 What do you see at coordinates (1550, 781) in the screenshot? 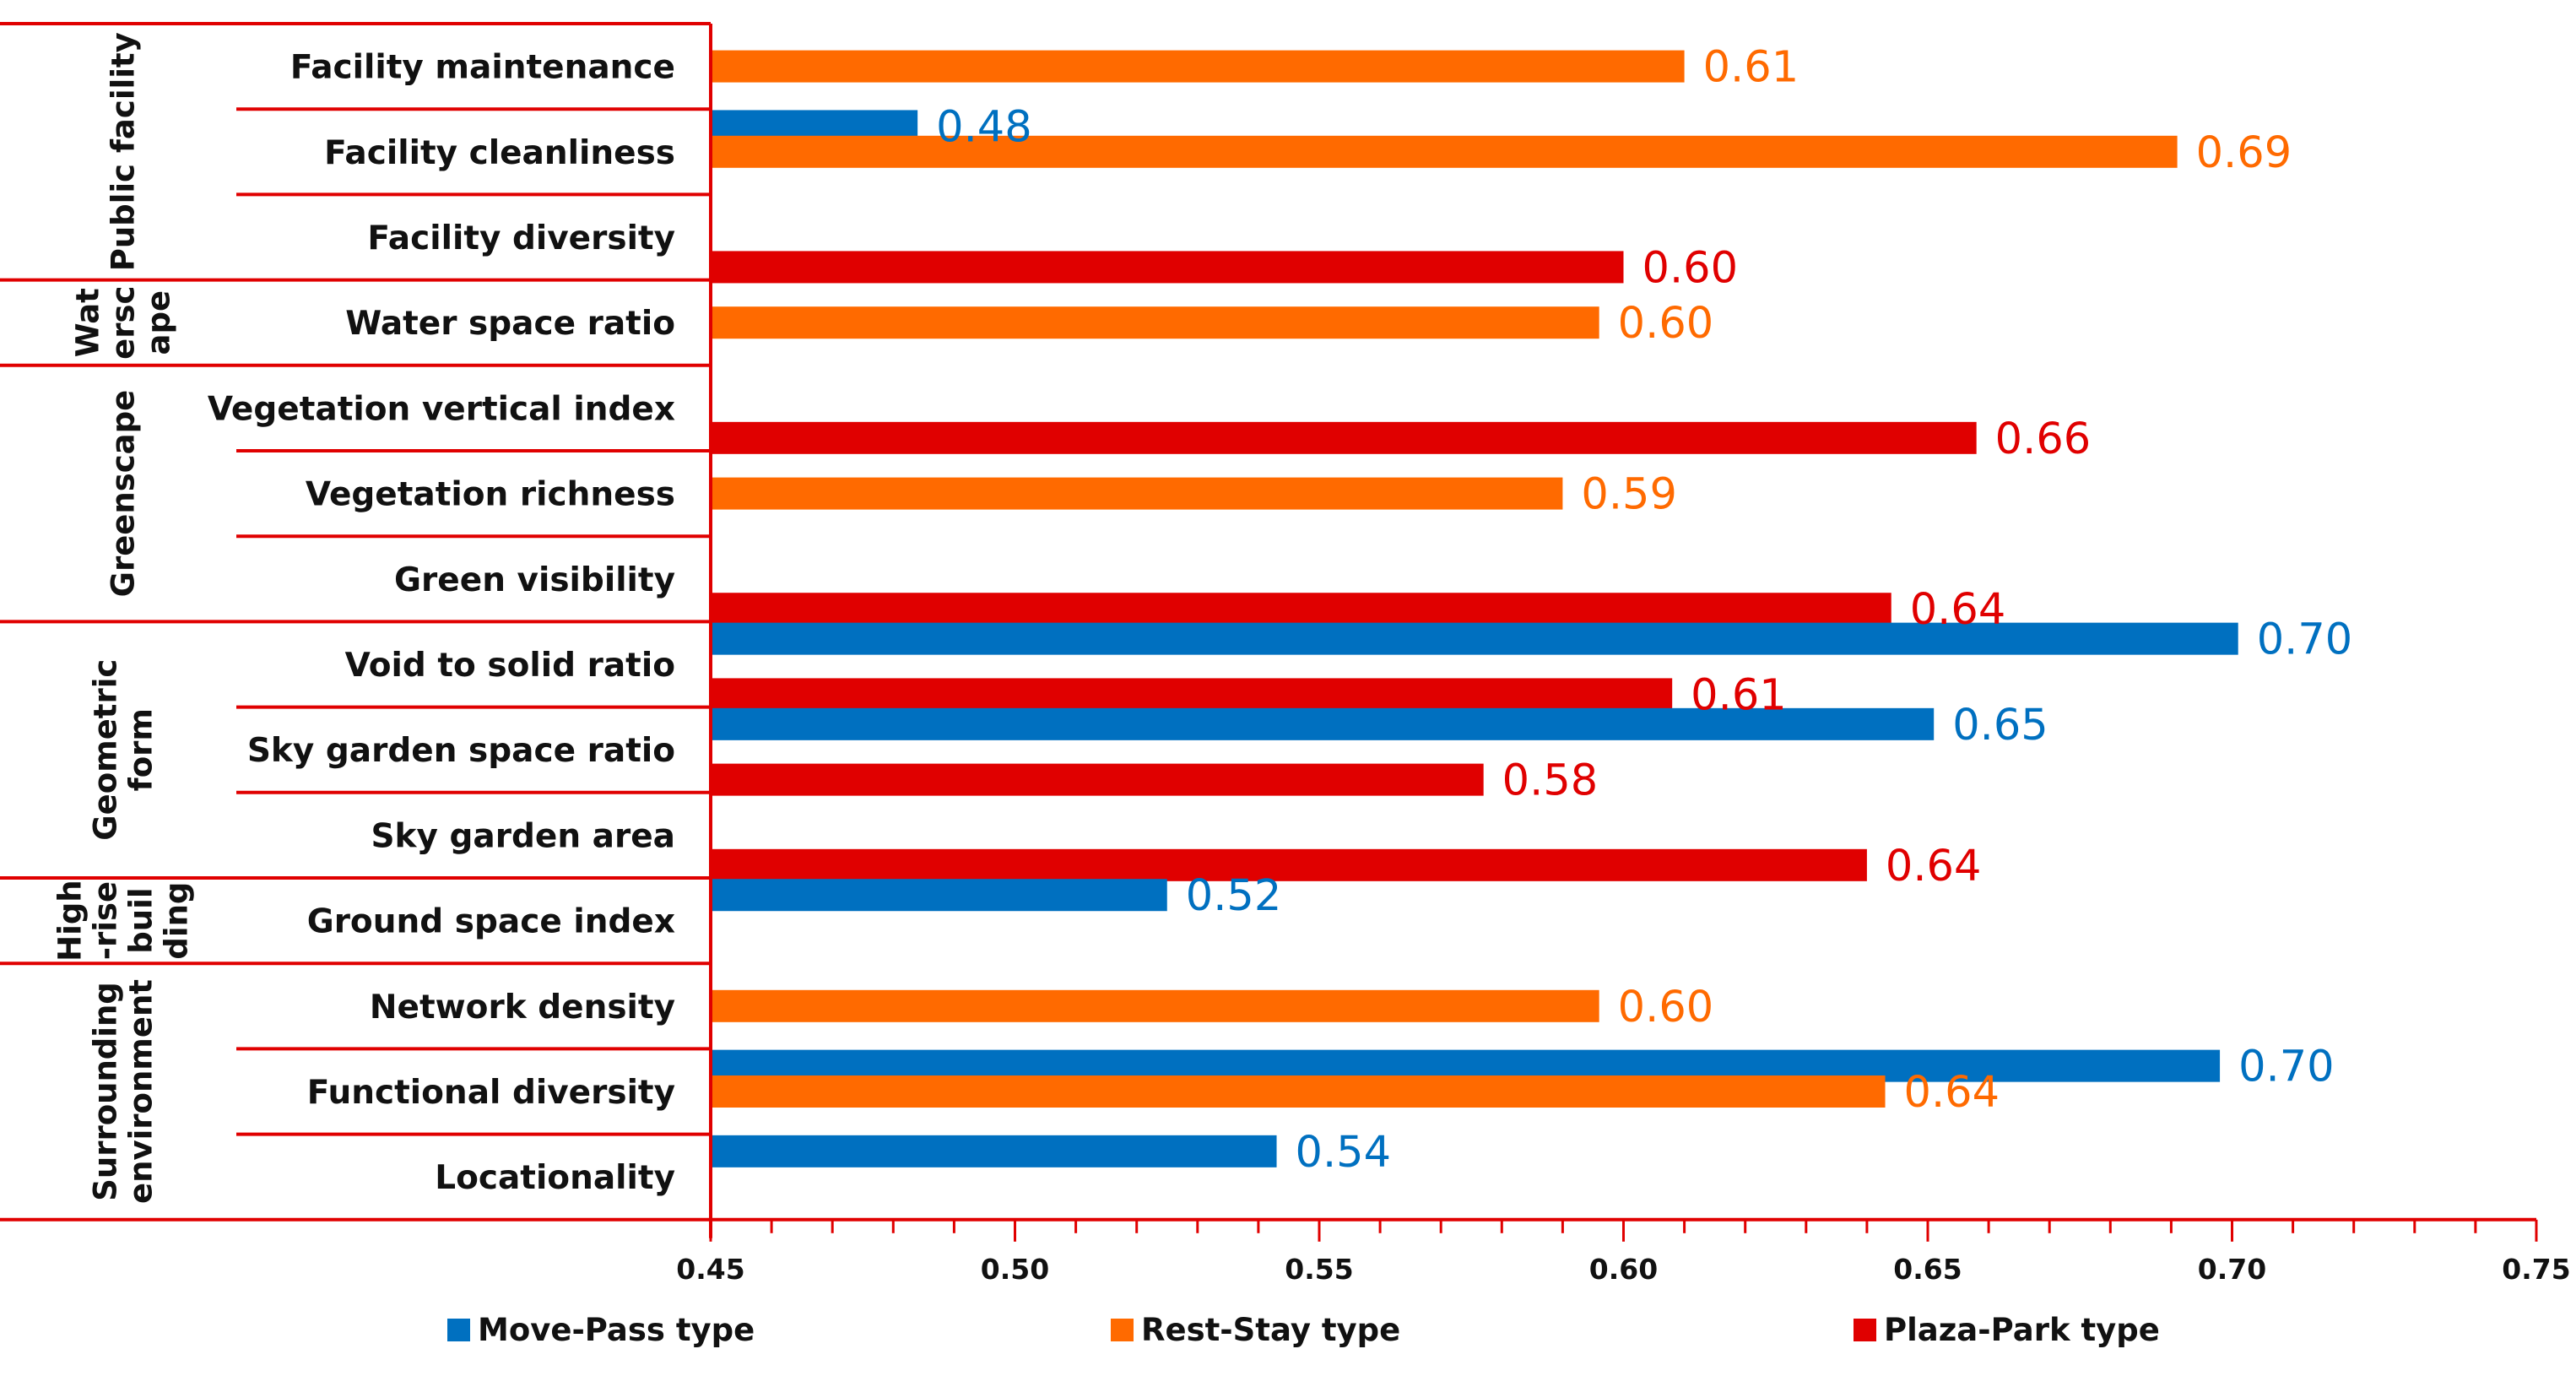
I see `data-label: 0.58` at bounding box center [1550, 781].